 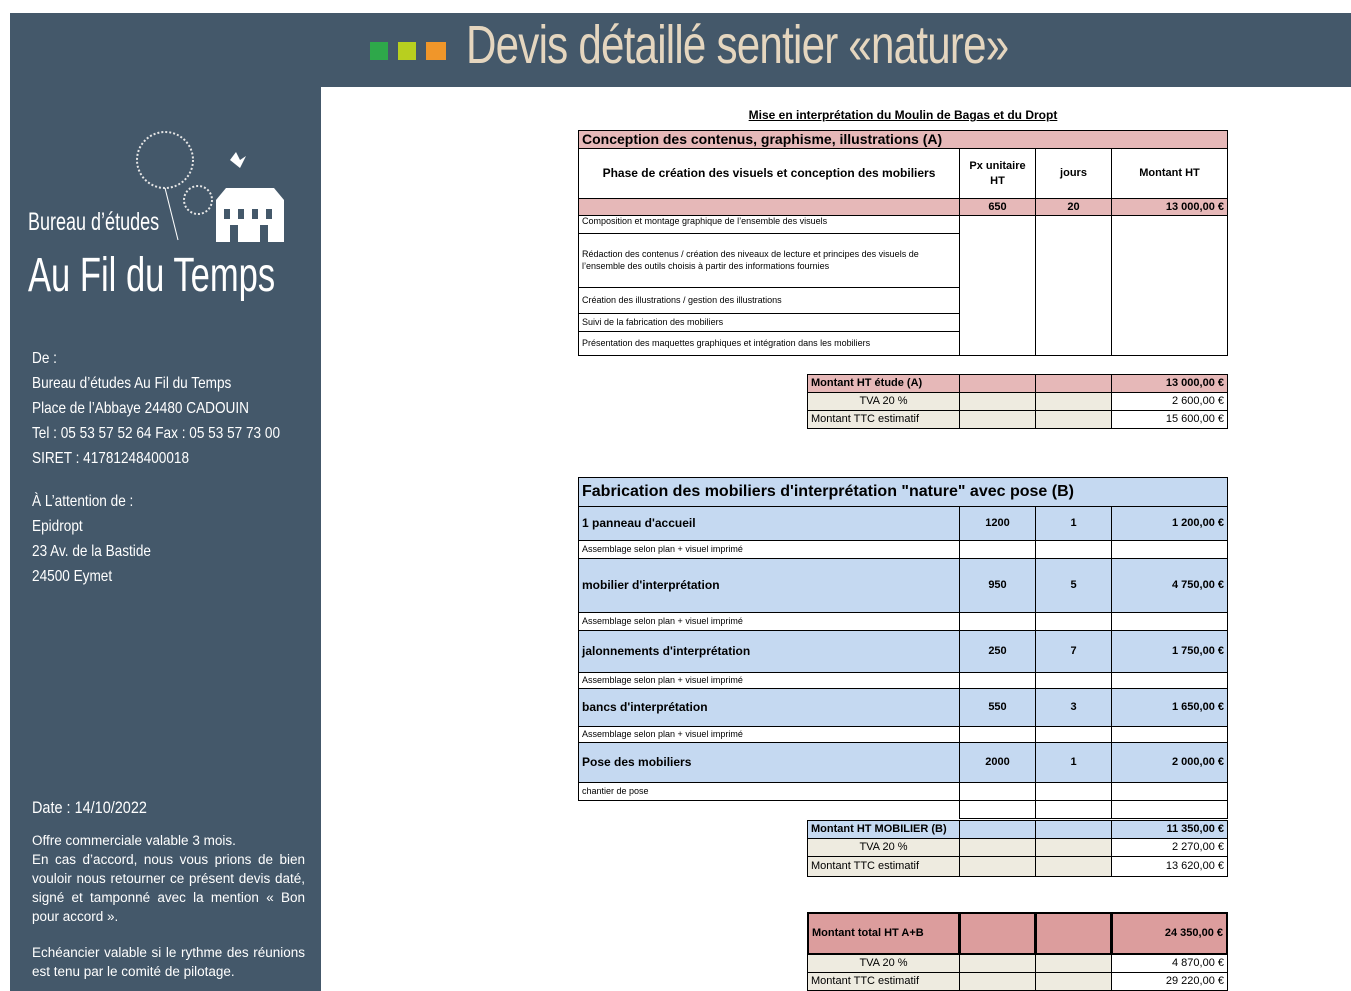 What do you see at coordinates (1169, 866) in the screenshot?
I see `summary-amount: 13 620,00 €` at bounding box center [1169, 866].